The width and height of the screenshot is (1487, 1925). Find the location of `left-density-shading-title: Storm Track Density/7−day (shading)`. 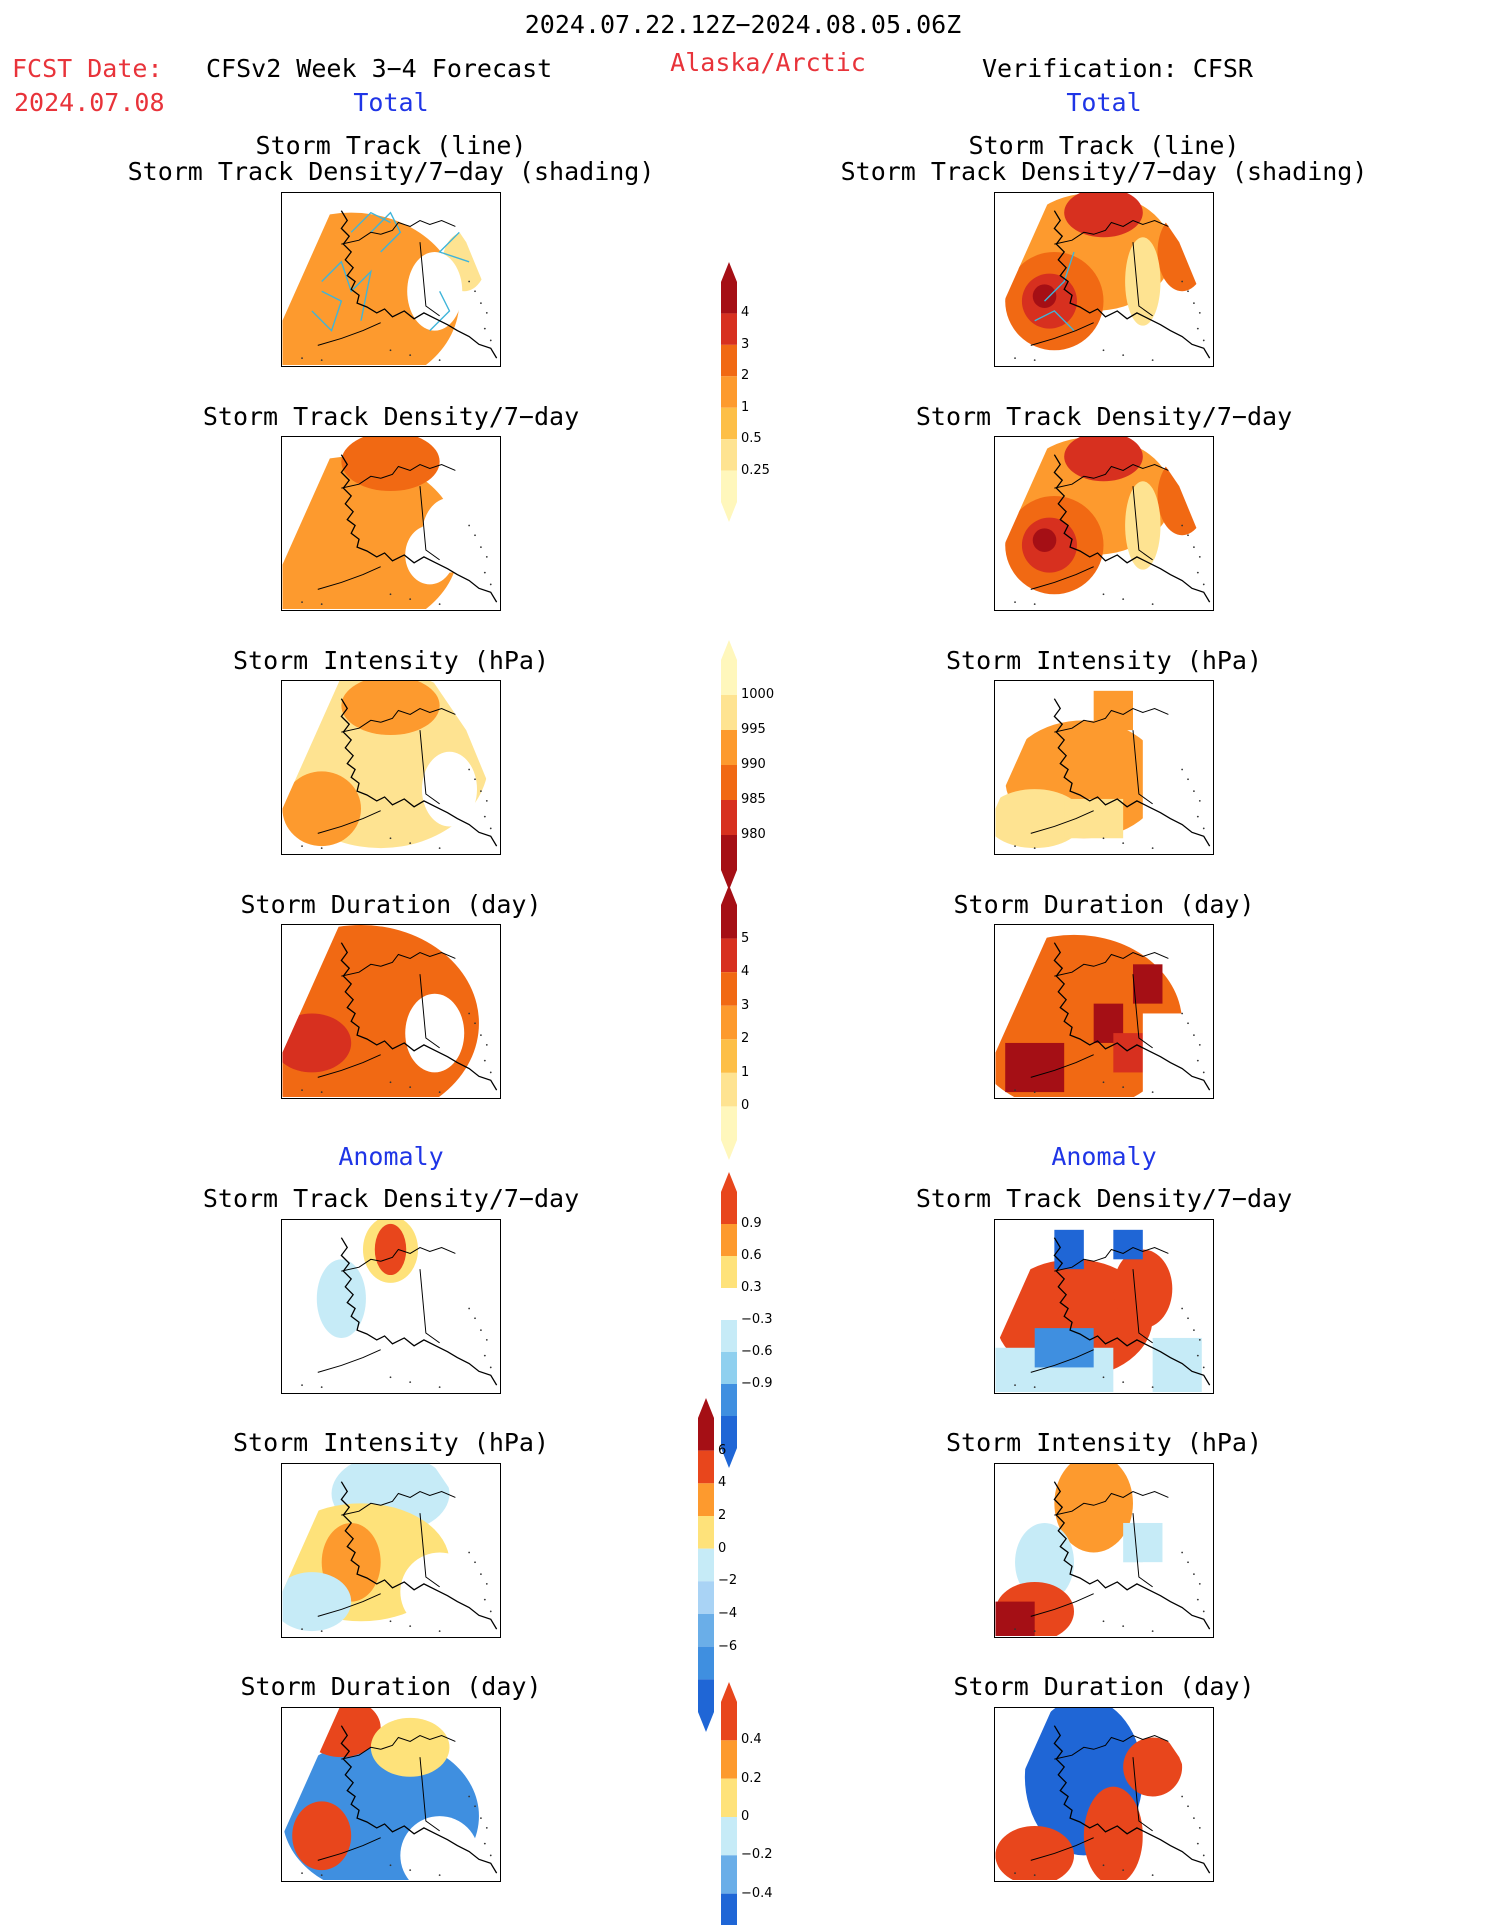

left-density-shading-title: Storm Track Density/7−day (shading) is located at coordinates (391, 171).